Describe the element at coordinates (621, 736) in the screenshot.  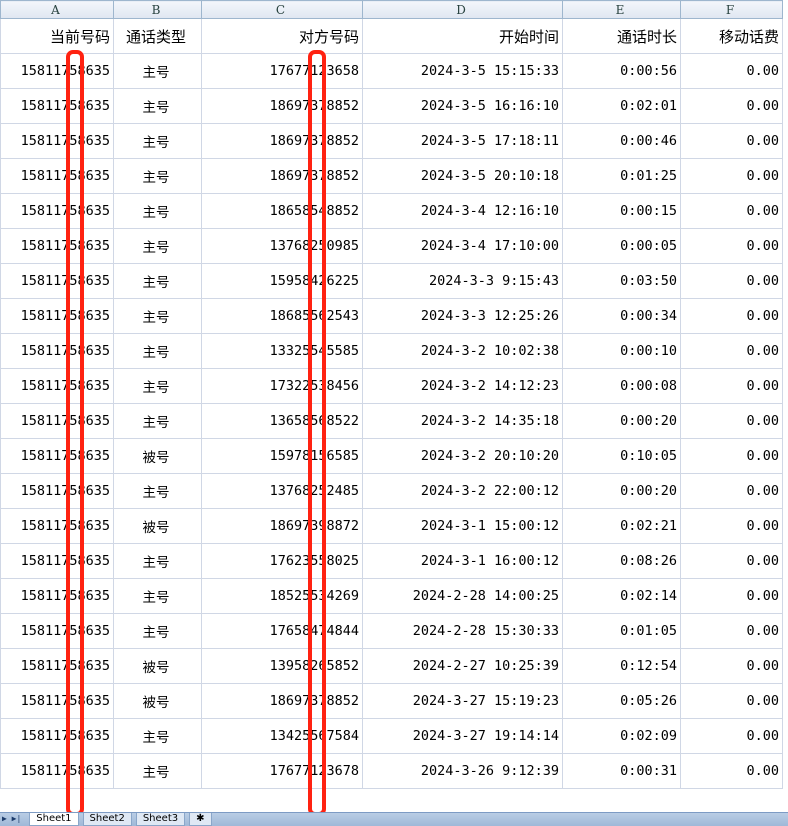
I see `cell-duration: 0:02:09` at that location.